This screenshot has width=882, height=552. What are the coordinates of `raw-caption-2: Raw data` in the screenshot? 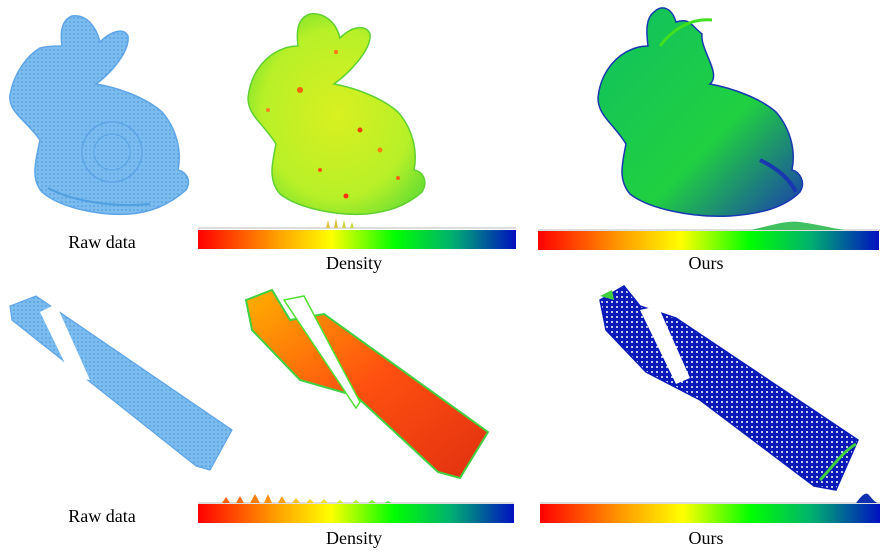 It's located at (101, 516).